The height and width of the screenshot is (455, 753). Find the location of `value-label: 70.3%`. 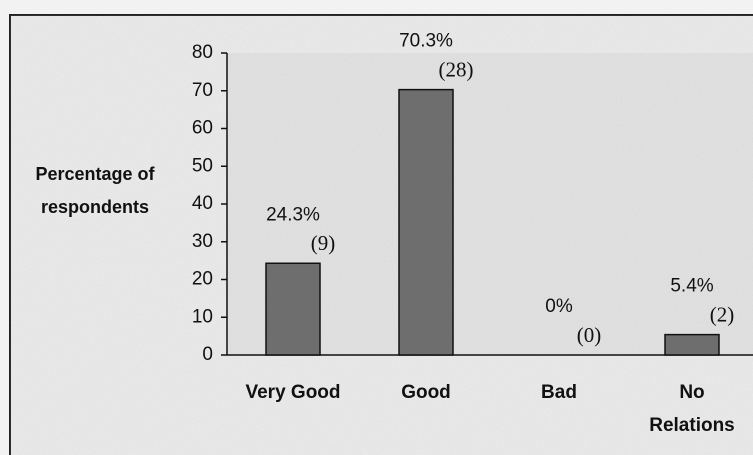

value-label: 70.3% is located at coordinates (426, 41).